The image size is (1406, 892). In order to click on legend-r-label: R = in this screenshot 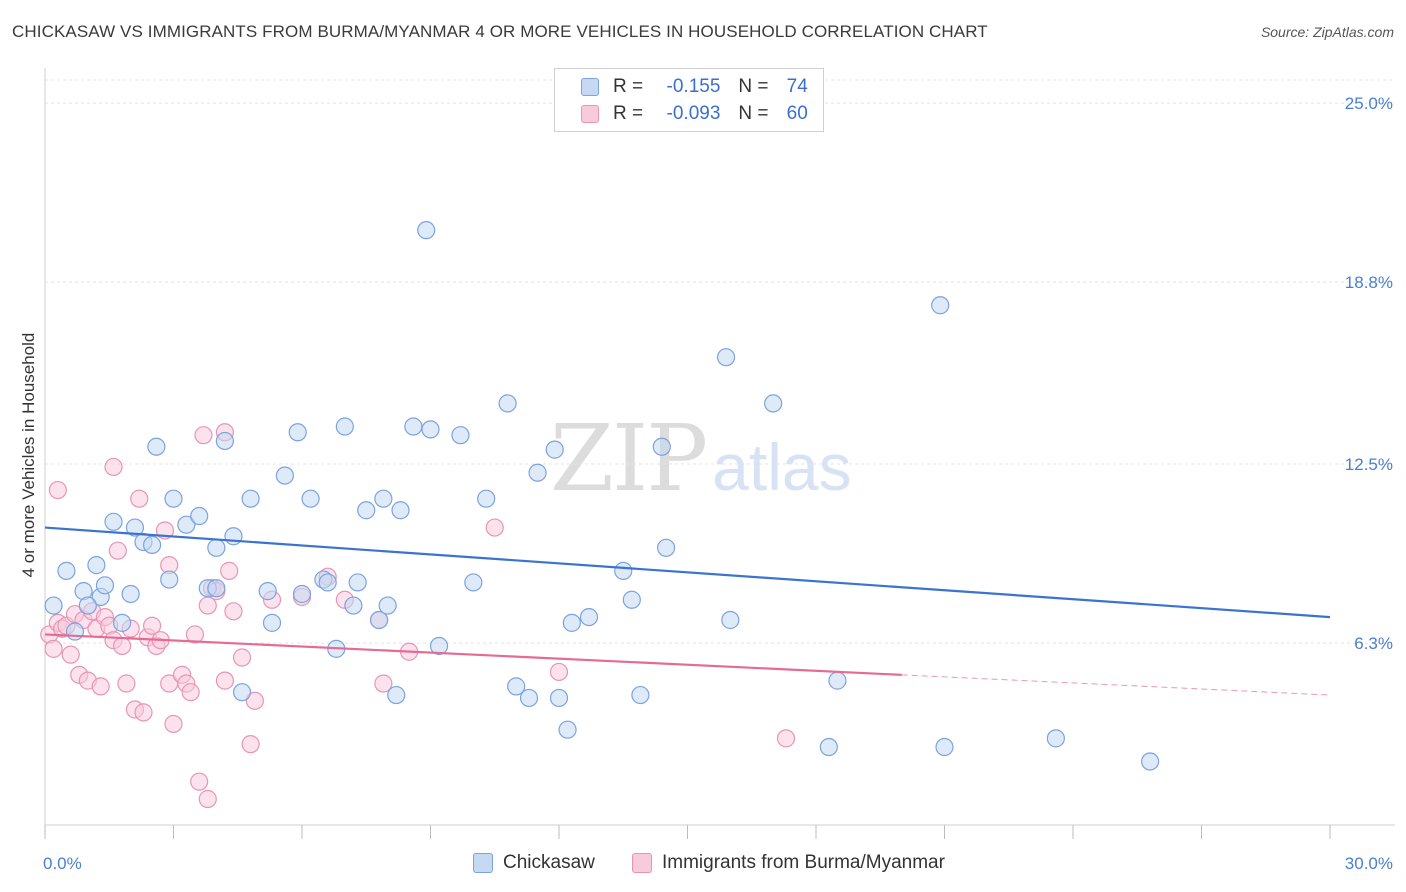, I will do `click(628, 113)`.